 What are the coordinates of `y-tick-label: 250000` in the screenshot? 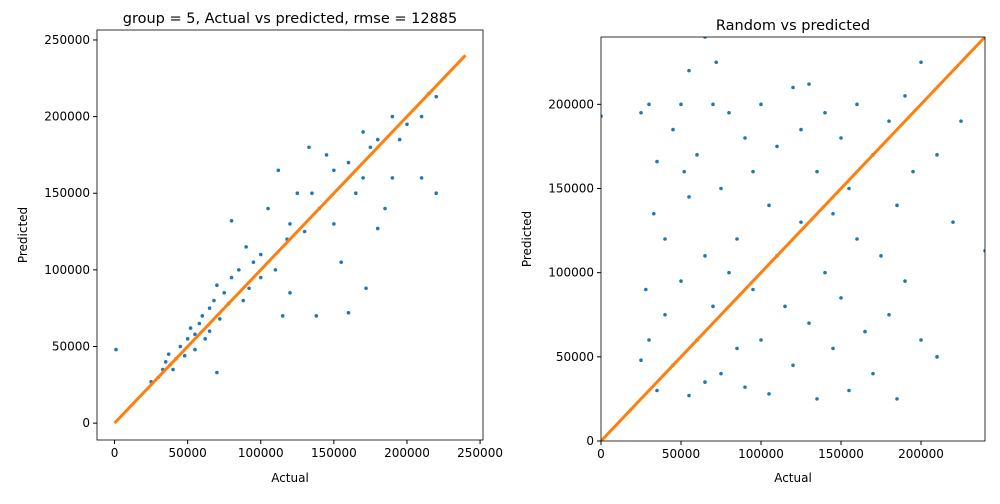 It's located at (67, 40).